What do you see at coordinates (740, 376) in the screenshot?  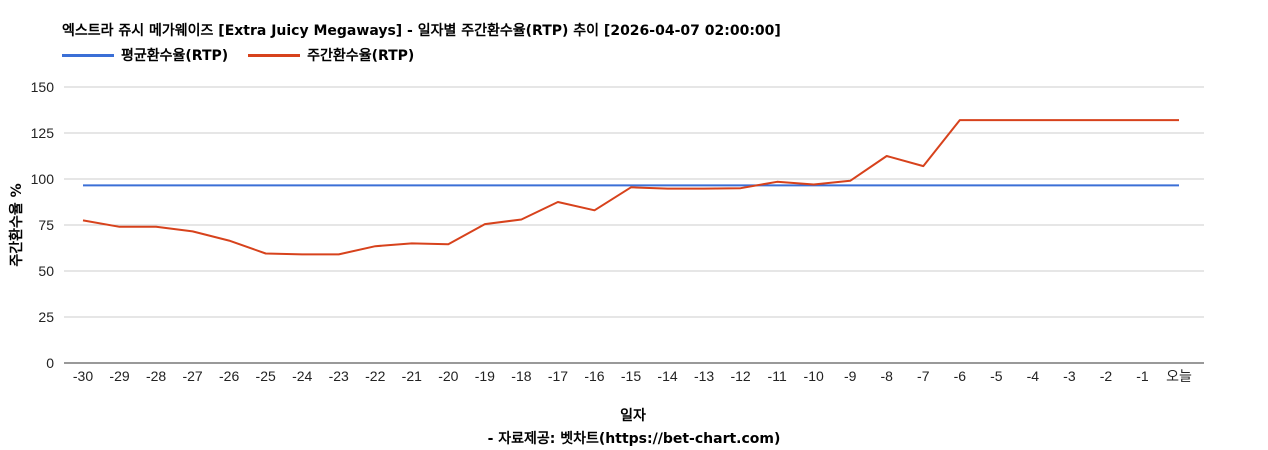 I see `x-tick-label: -12` at bounding box center [740, 376].